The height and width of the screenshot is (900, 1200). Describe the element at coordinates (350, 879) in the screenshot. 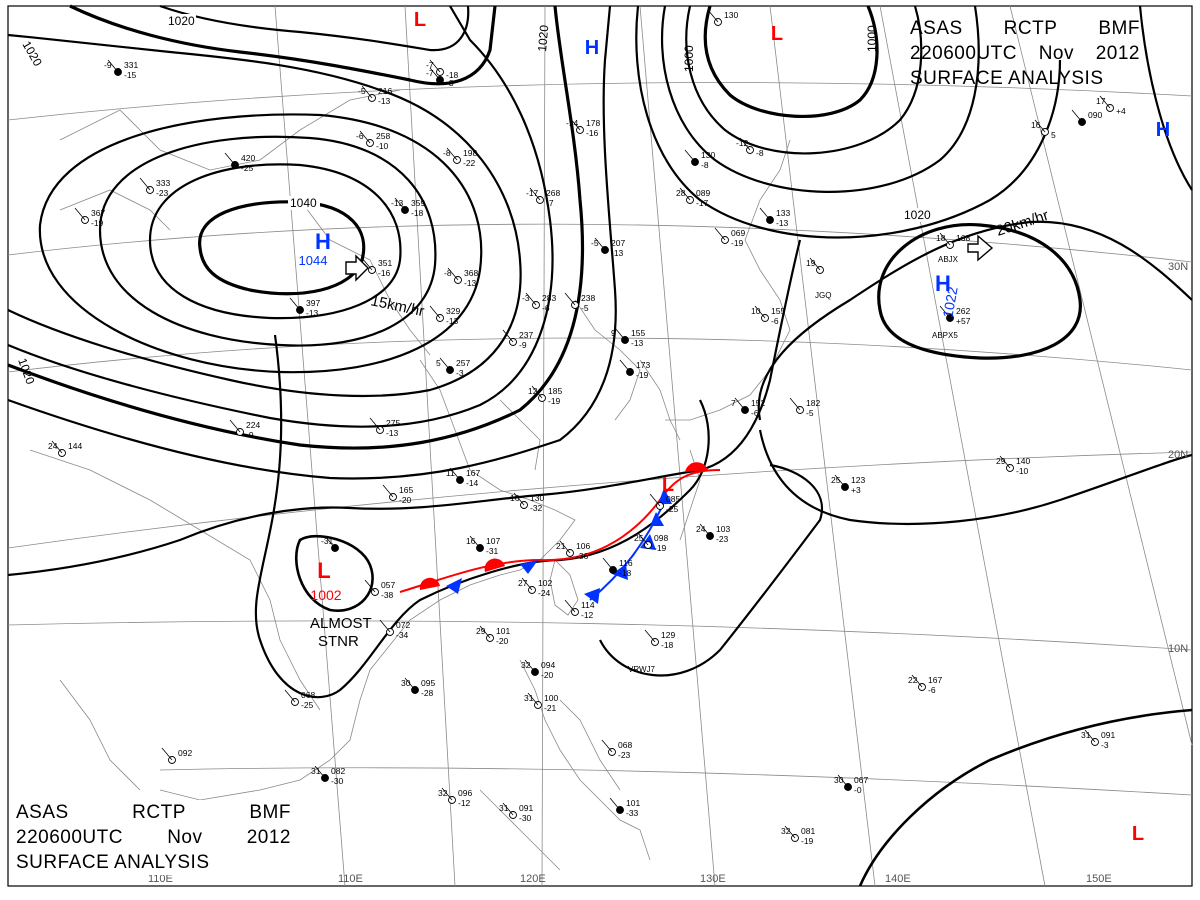

I see `lon-label: 110E` at that location.